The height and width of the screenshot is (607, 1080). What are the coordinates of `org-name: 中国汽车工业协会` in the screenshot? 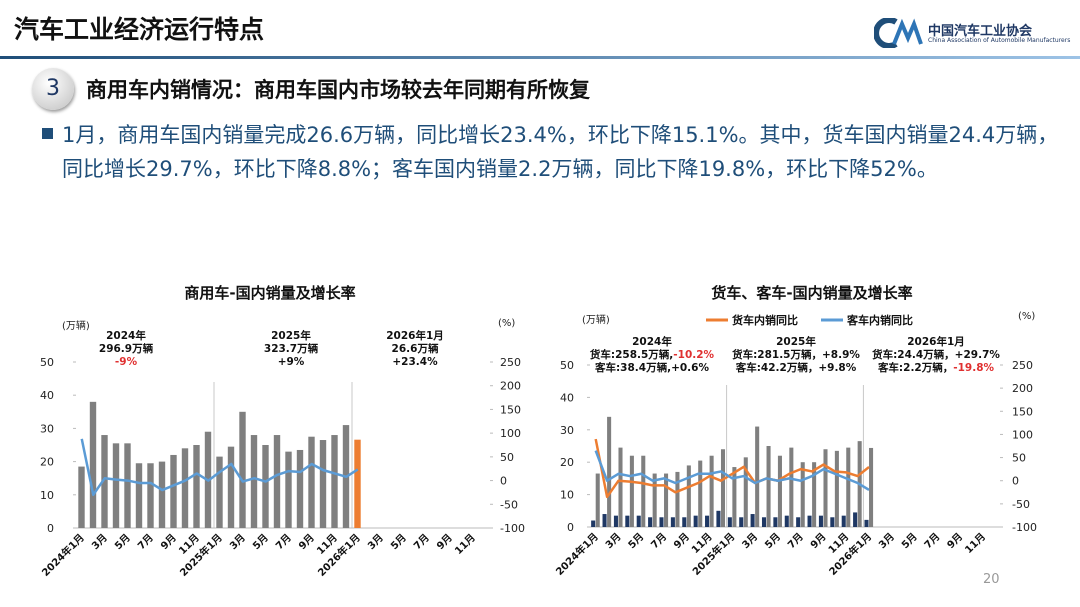 It's located at (980, 31).